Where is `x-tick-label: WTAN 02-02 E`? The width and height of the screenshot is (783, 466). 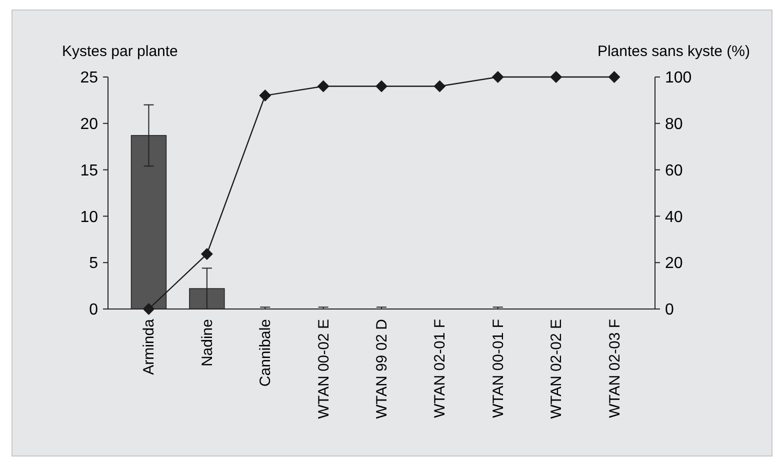
x-tick-label: WTAN 02-02 E is located at coordinates (557, 369).